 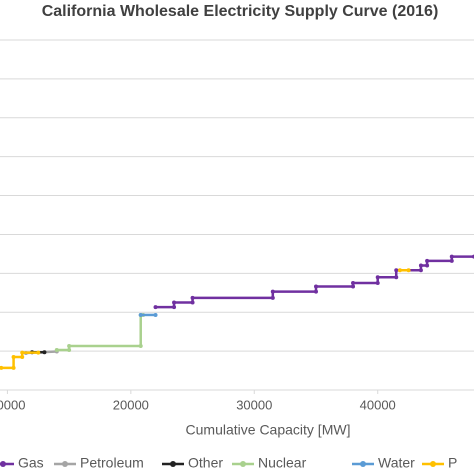 What do you see at coordinates (396, 463) in the screenshot?
I see `legend-label: Water` at bounding box center [396, 463].